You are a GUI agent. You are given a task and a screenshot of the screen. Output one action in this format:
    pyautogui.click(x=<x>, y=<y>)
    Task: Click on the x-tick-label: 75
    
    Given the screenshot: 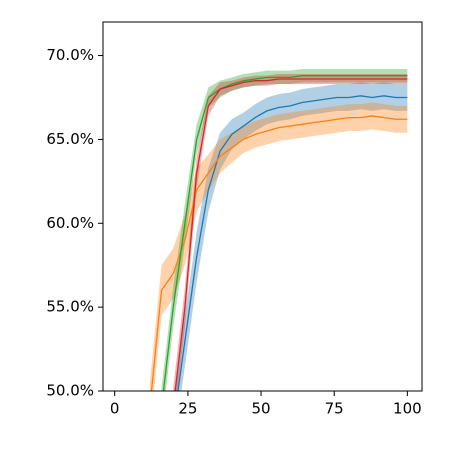 What is the action you would take?
    pyautogui.click(x=334, y=409)
    